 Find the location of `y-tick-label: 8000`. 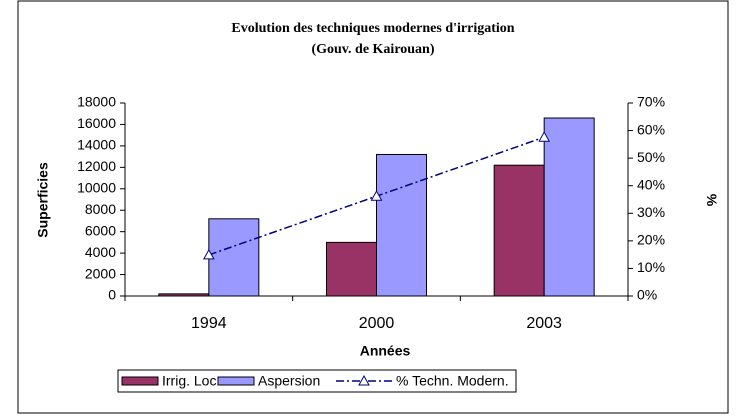

y-tick-label: 8000 is located at coordinates (100, 209).